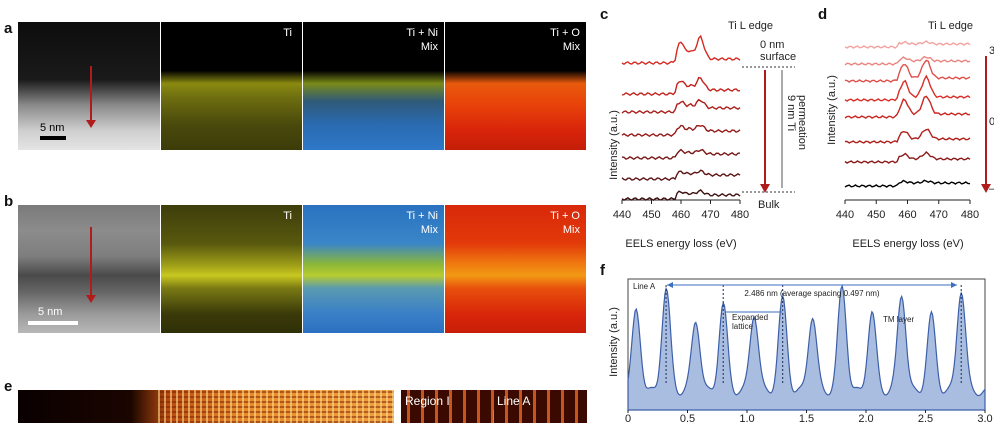  Describe the element at coordinates (991, 122) in the screenshot. I see `chart-d-right-label-1: 0` at that location.